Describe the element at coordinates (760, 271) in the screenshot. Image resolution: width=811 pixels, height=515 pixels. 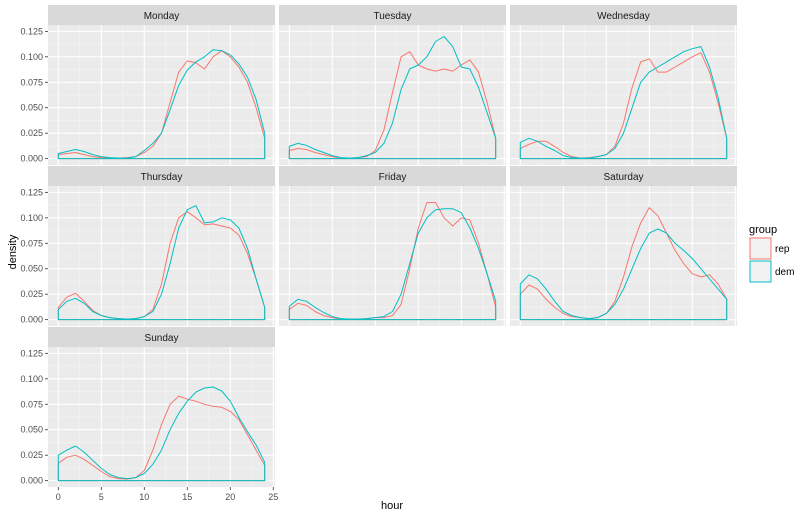
I see `legend-key-dem` at that location.